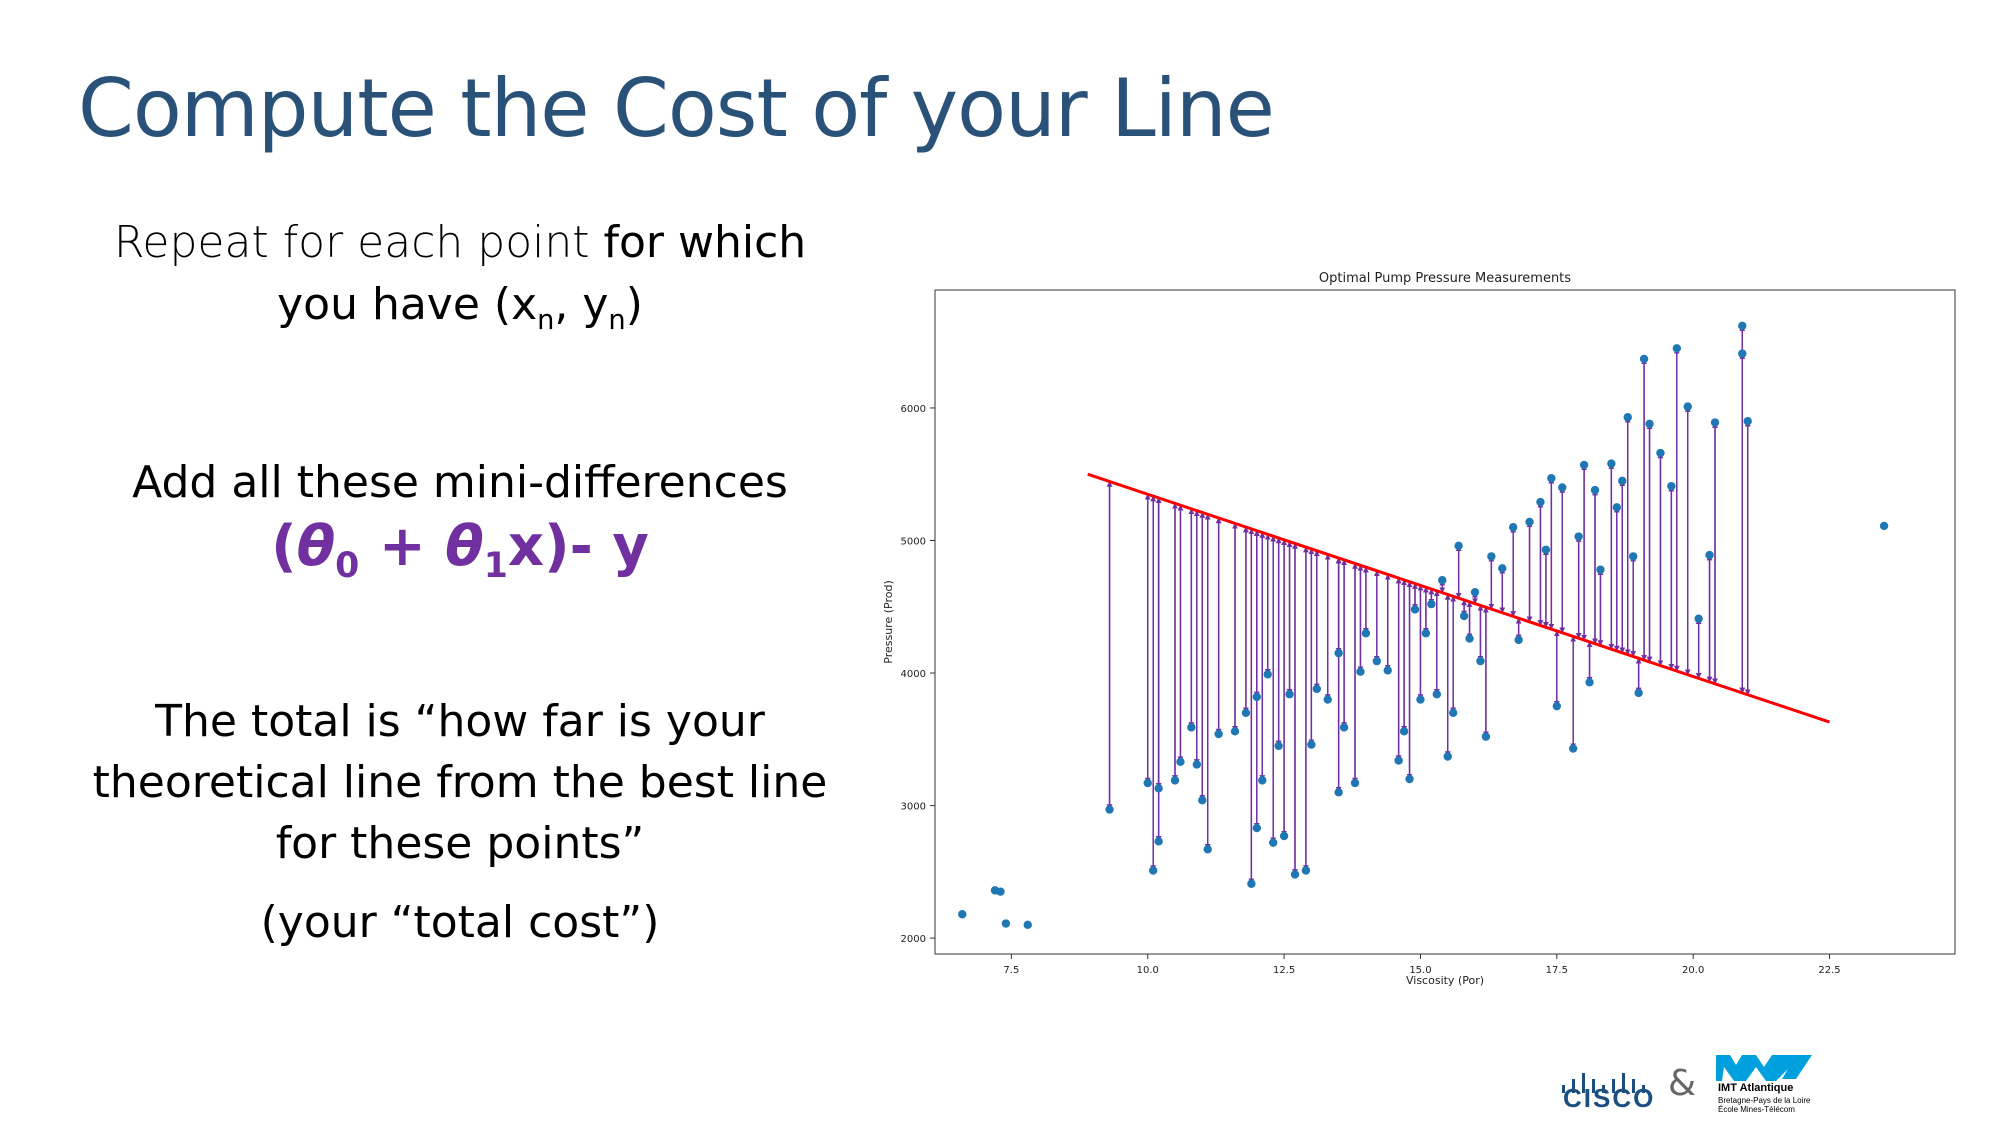  Describe the element at coordinates (1284, 970) in the screenshot. I see `x-tick-label-2: 12.5` at that location.